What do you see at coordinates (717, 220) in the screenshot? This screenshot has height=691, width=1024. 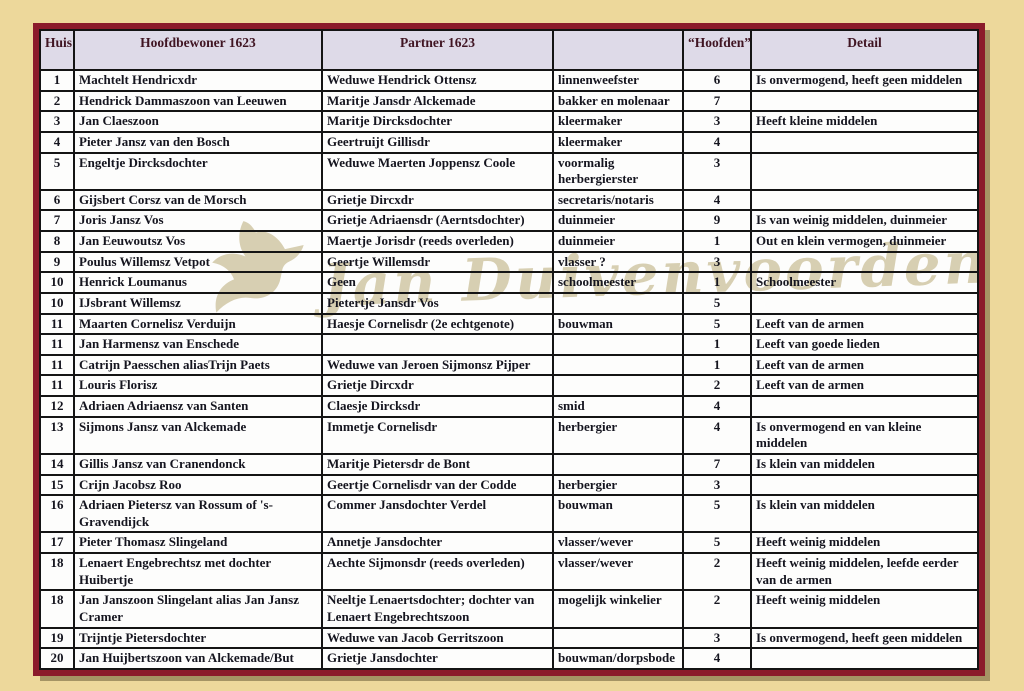 I see `cell-hoofden: 9` at bounding box center [717, 220].